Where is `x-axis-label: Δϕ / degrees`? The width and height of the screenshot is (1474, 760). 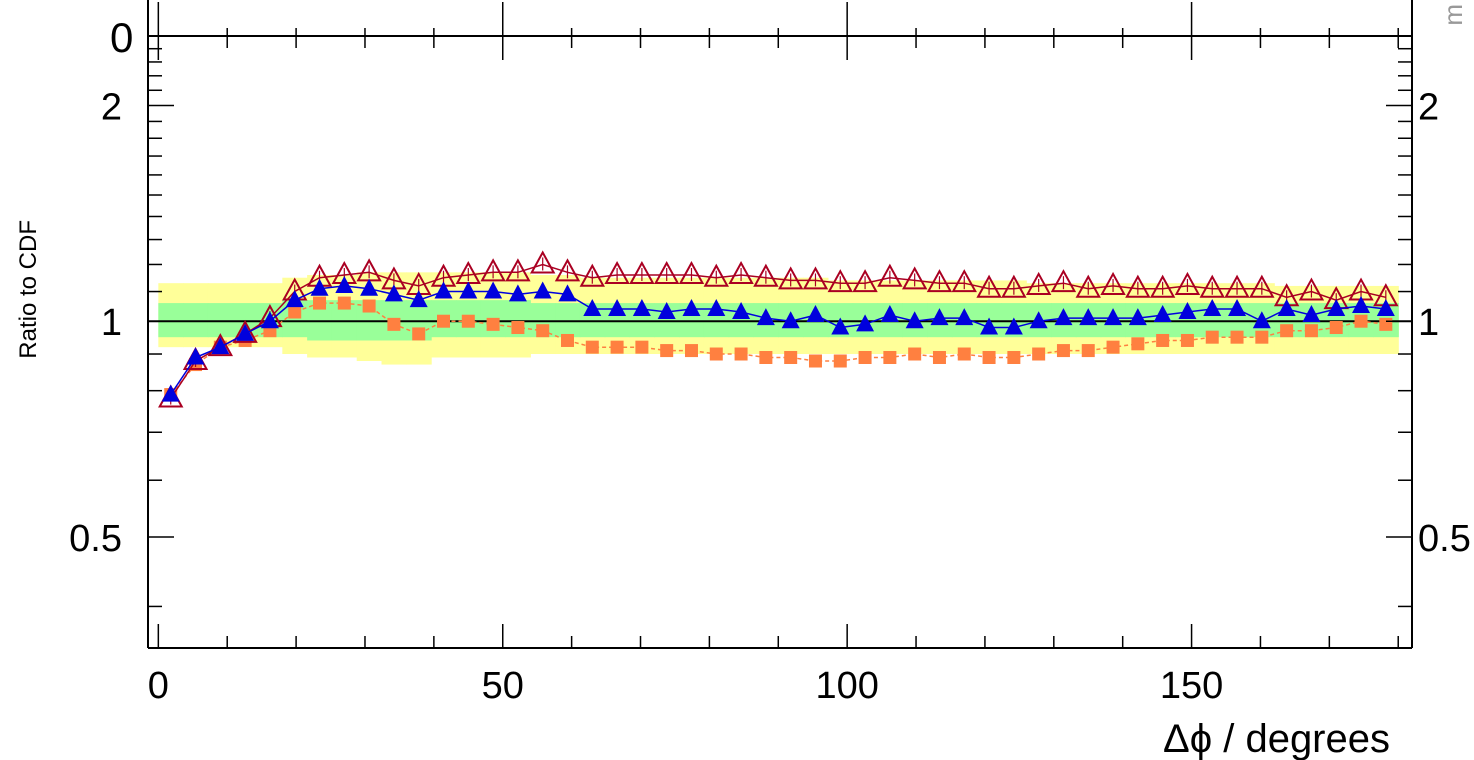
x-axis-label: Δϕ / degrees is located at coordinates (1276, 738).